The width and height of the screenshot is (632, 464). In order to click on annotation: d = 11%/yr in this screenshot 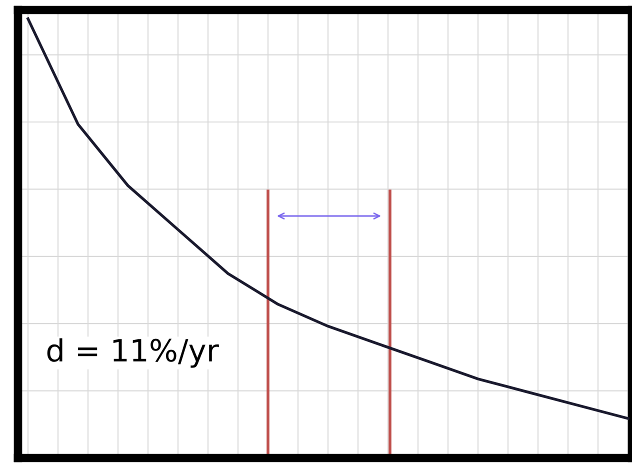, I will do `click(133, 353)`.